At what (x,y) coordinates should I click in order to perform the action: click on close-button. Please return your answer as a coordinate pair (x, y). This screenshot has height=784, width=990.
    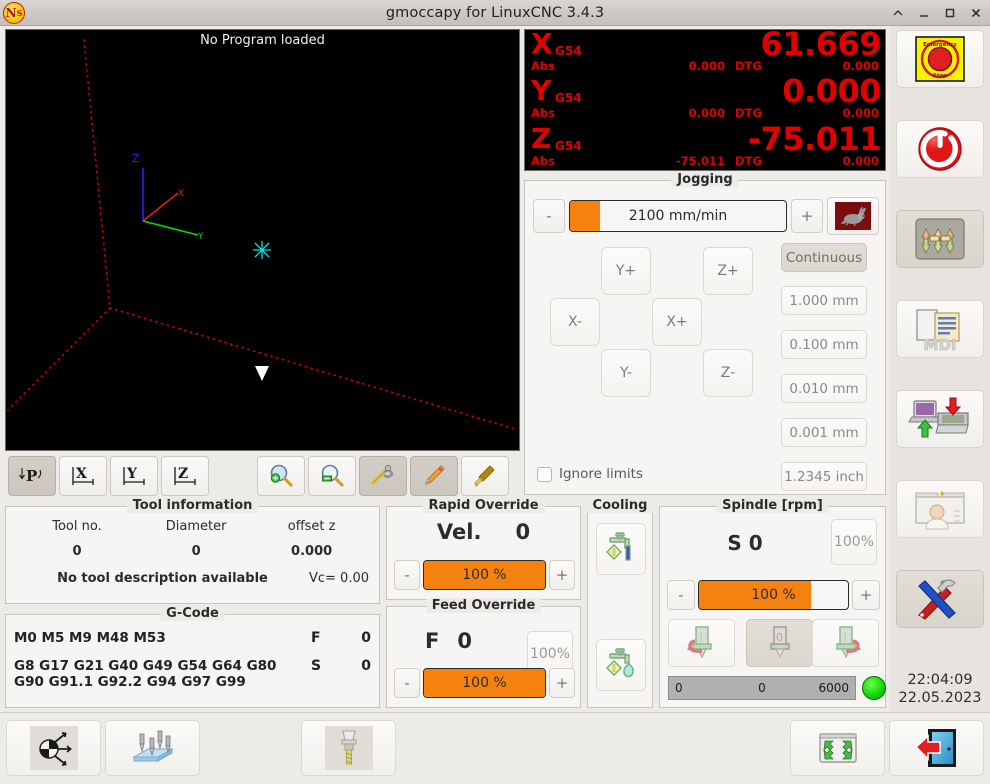
    Looking at the image, I should click on (975, 13).